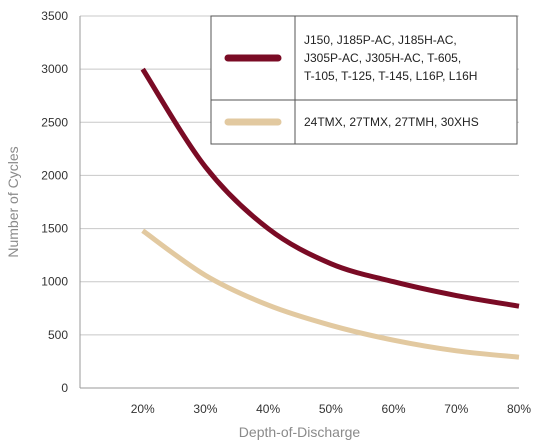  I want to click on x-tick-label: 40%, so click(268, 409).